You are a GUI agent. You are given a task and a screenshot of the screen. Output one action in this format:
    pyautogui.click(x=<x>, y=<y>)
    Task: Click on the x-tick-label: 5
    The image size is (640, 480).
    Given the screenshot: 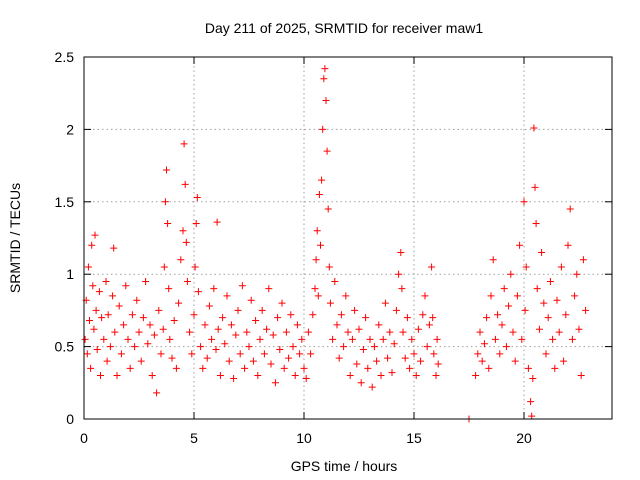 What is the action you would take?
    pyautogui.click(x=194, y=438)
    